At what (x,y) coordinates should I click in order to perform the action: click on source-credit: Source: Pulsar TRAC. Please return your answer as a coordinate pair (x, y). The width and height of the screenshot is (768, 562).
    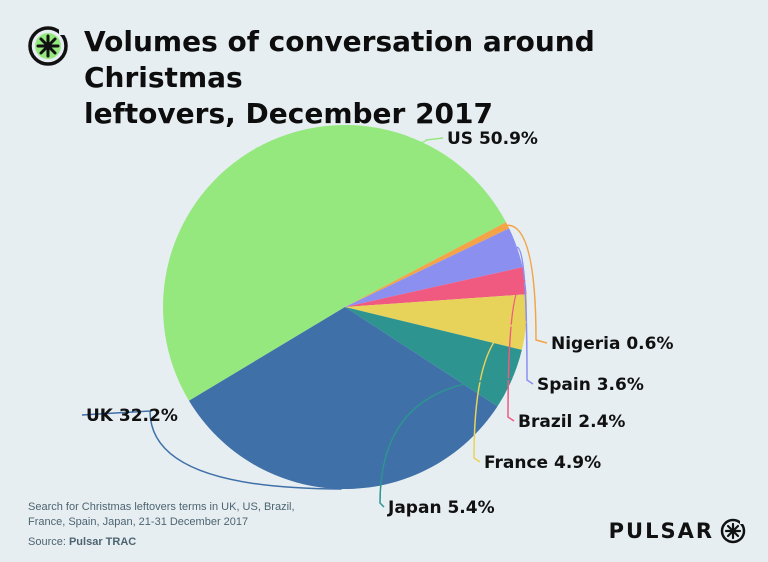
    Looking at the image, I should click on (82, 542).